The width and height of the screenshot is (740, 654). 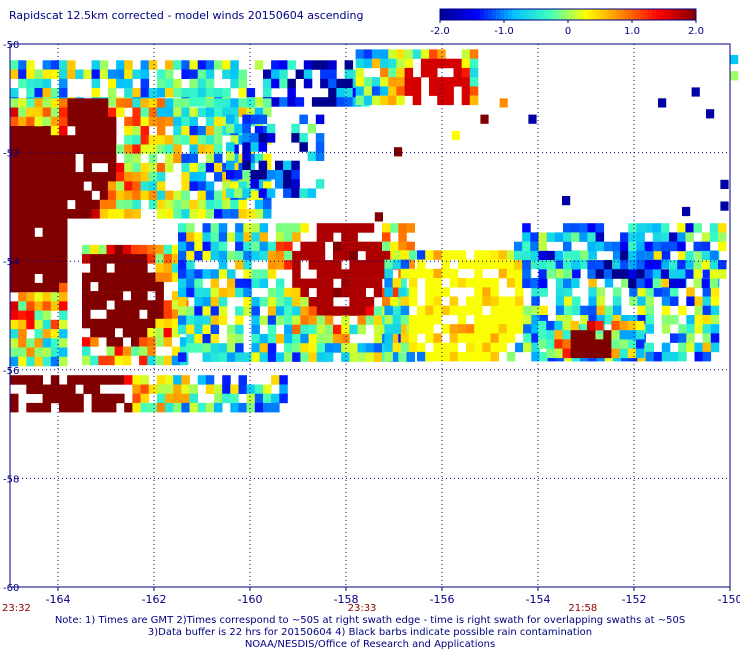 I want to click on y-tick-label: -56, so click(x=11, y=371).